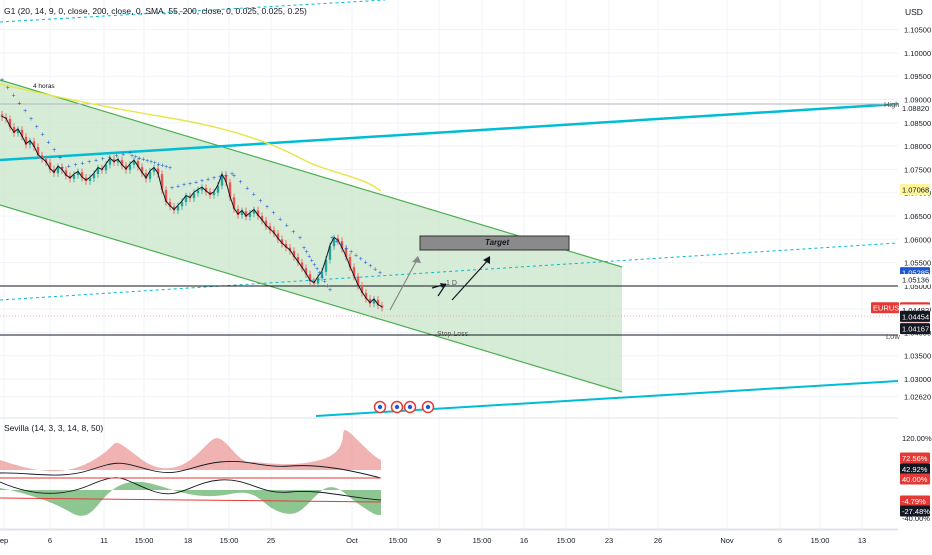 The width and height of the screenshot is (932, 555). What do you see at coordinates (352, 540) in the screenshot?
I see `time-tick-label: Oct` at bounding box center [352, 540].